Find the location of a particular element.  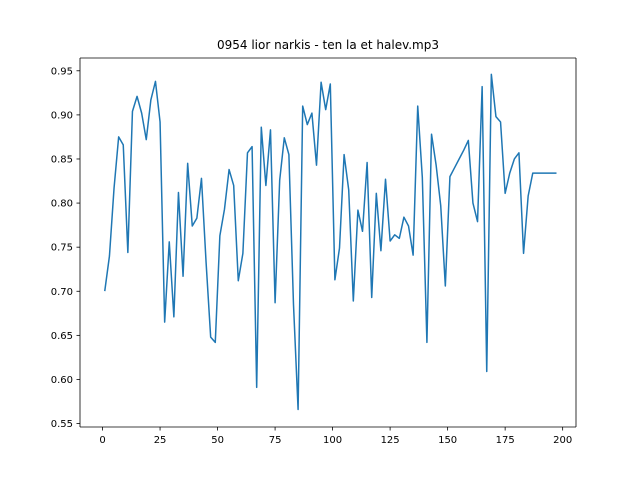

x-tick-label: 100 is located at coordinates (332, 440).